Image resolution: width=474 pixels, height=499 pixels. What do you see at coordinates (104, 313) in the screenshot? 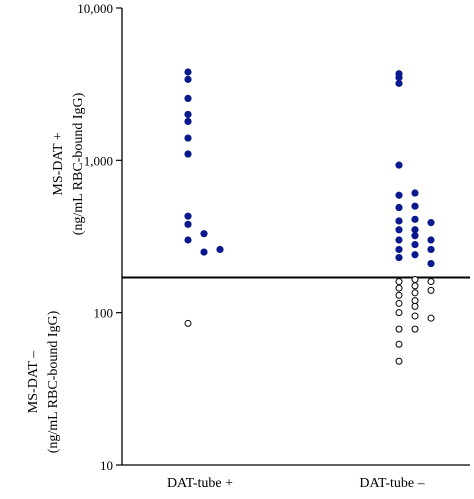
I see `y-tick-label: 100` at bounding box center [104, 313].